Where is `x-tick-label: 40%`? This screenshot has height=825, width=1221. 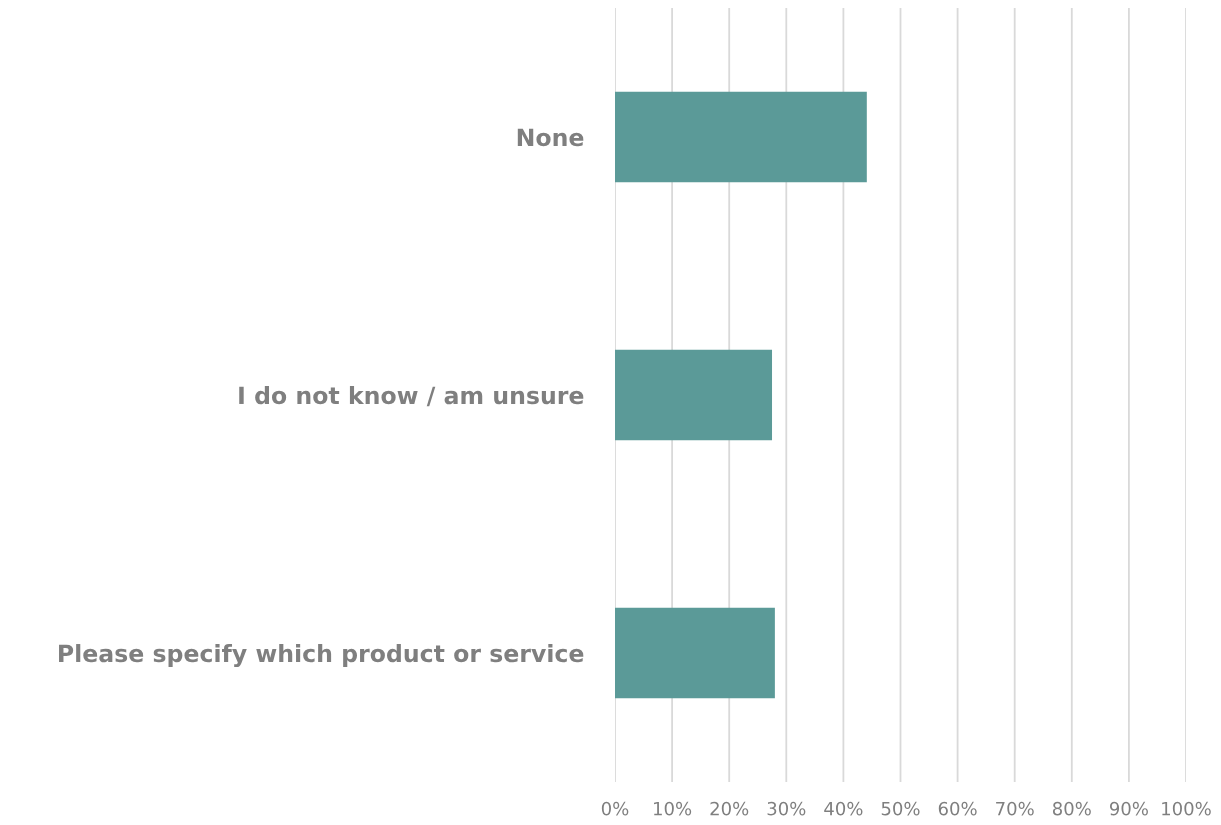 x-tick-label: 40% is located at coordinates (843, 808).